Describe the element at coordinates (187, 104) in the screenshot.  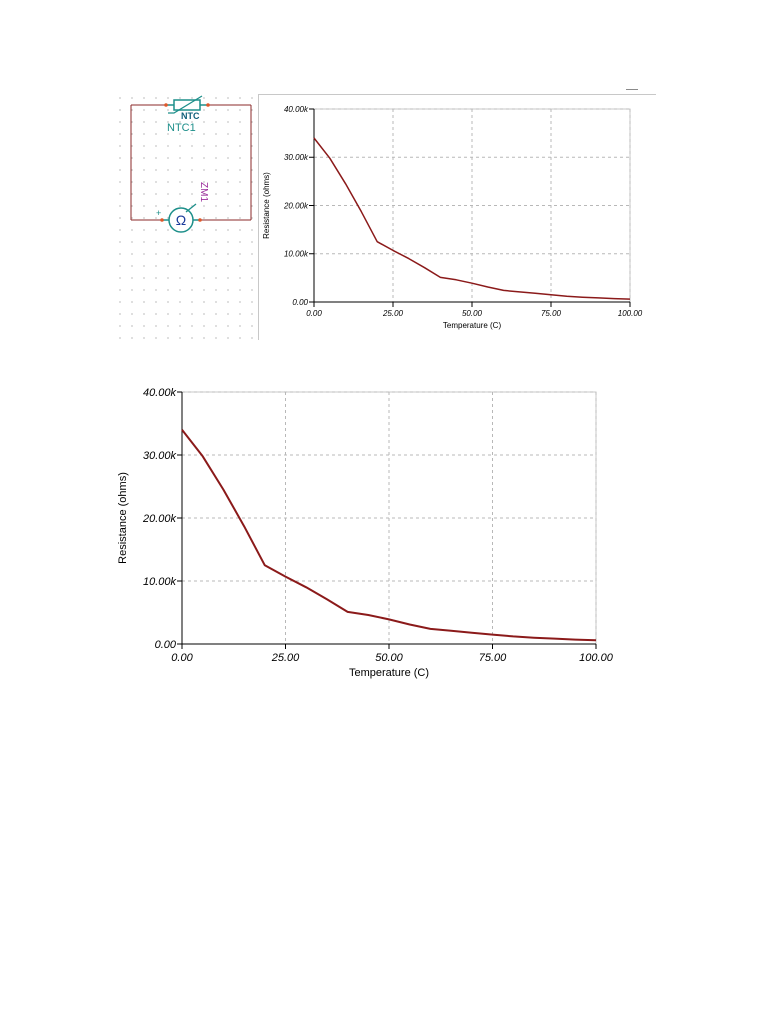
I see `ntc-thermistor` at that location.